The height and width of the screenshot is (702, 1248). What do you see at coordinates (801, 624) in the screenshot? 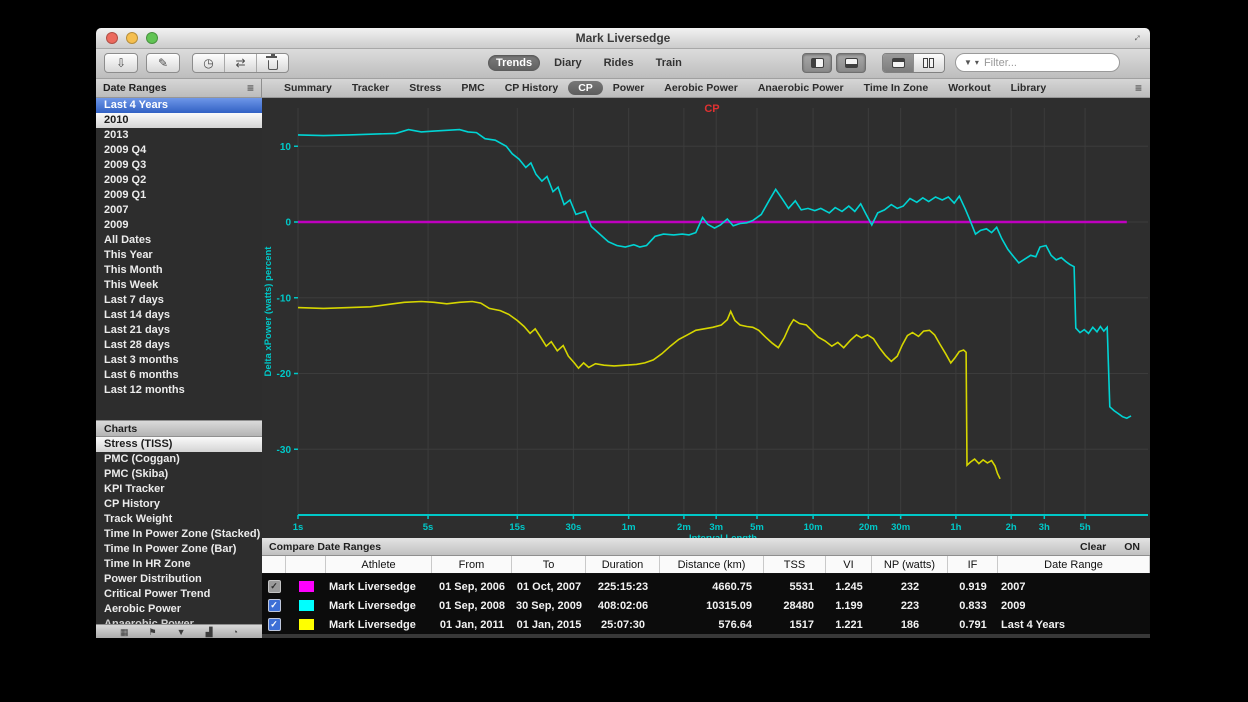
I see `cell-tss: 1517` at bounding box center [801, 624].